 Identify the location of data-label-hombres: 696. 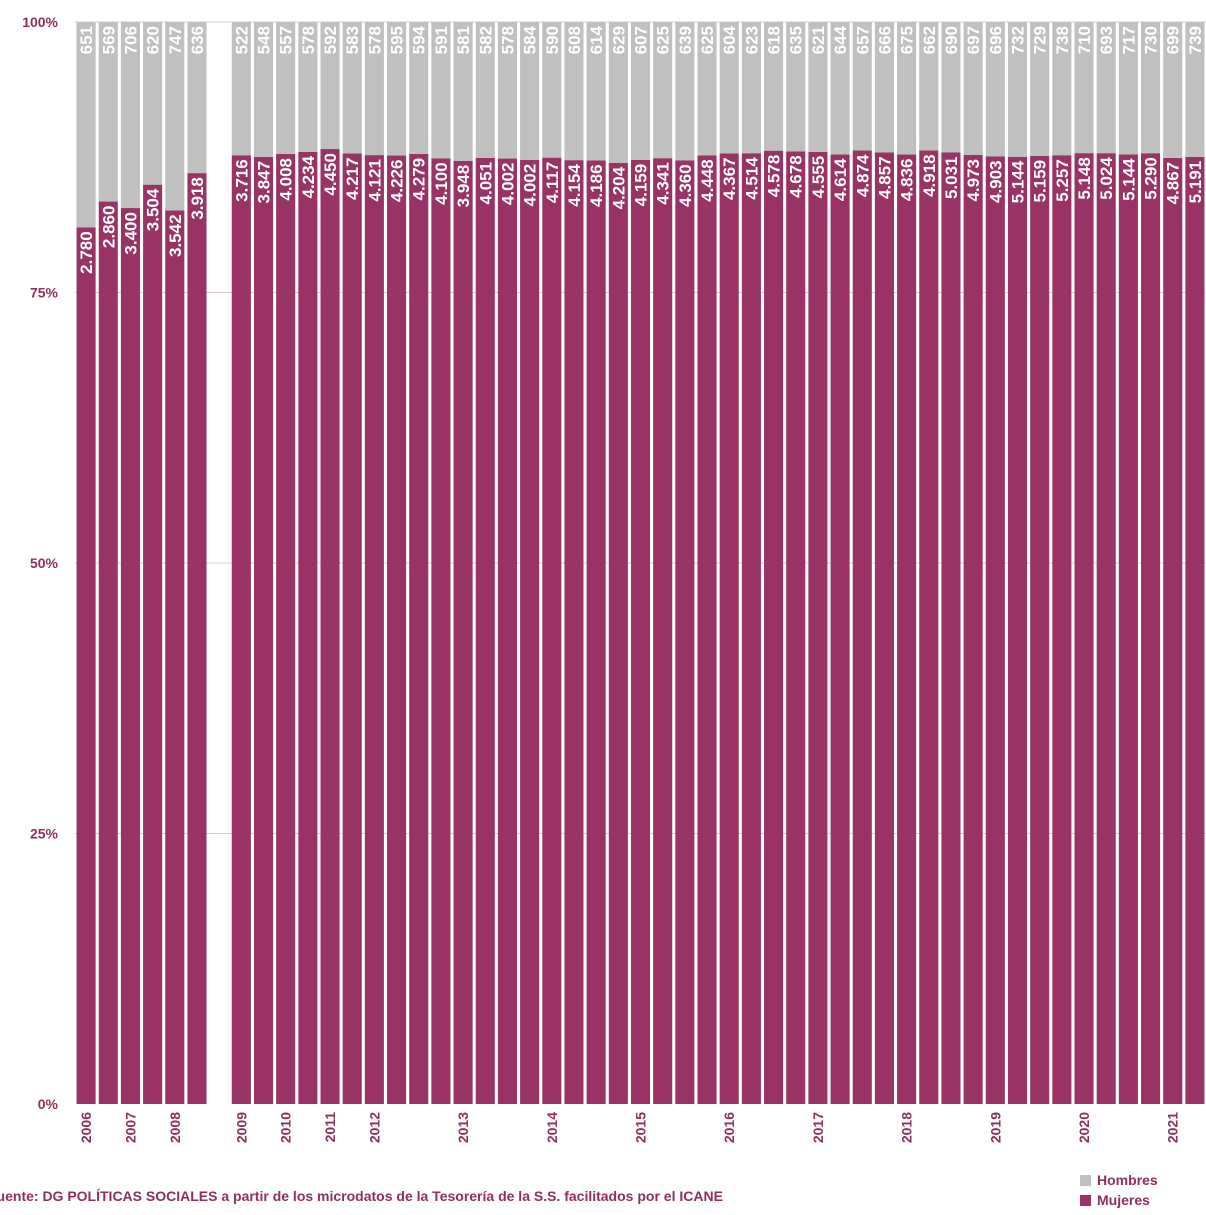
(995, 40).